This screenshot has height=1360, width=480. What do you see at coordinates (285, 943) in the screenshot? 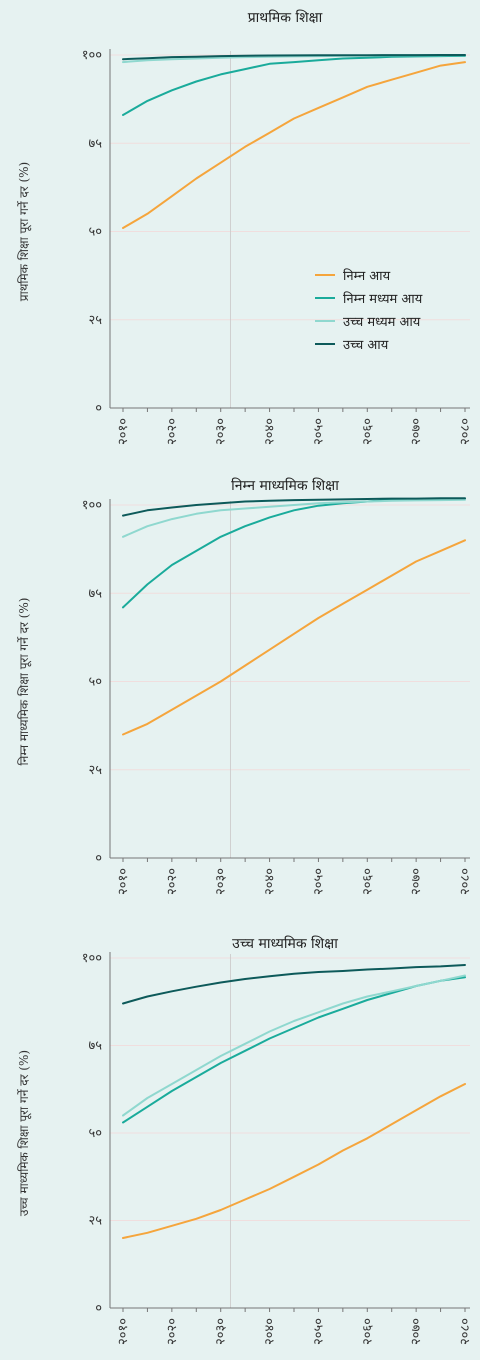
I see `chart-title: उच्च माध्यमिक शिक्षा` at bounding box center [285, 943].